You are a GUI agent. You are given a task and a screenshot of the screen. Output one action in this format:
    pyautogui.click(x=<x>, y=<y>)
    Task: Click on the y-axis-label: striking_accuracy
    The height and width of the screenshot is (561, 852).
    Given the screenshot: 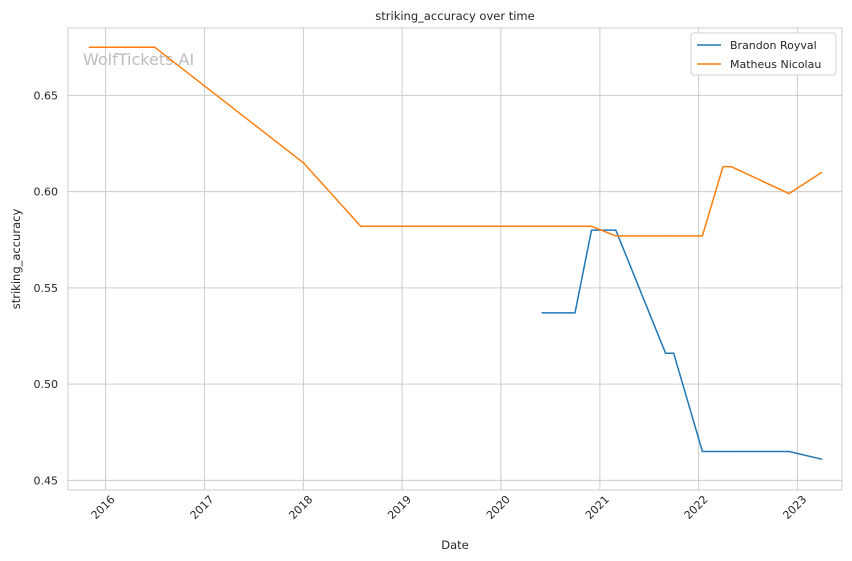 What is the action you would take?
    pyautogui.click(x=16, y=259)
    